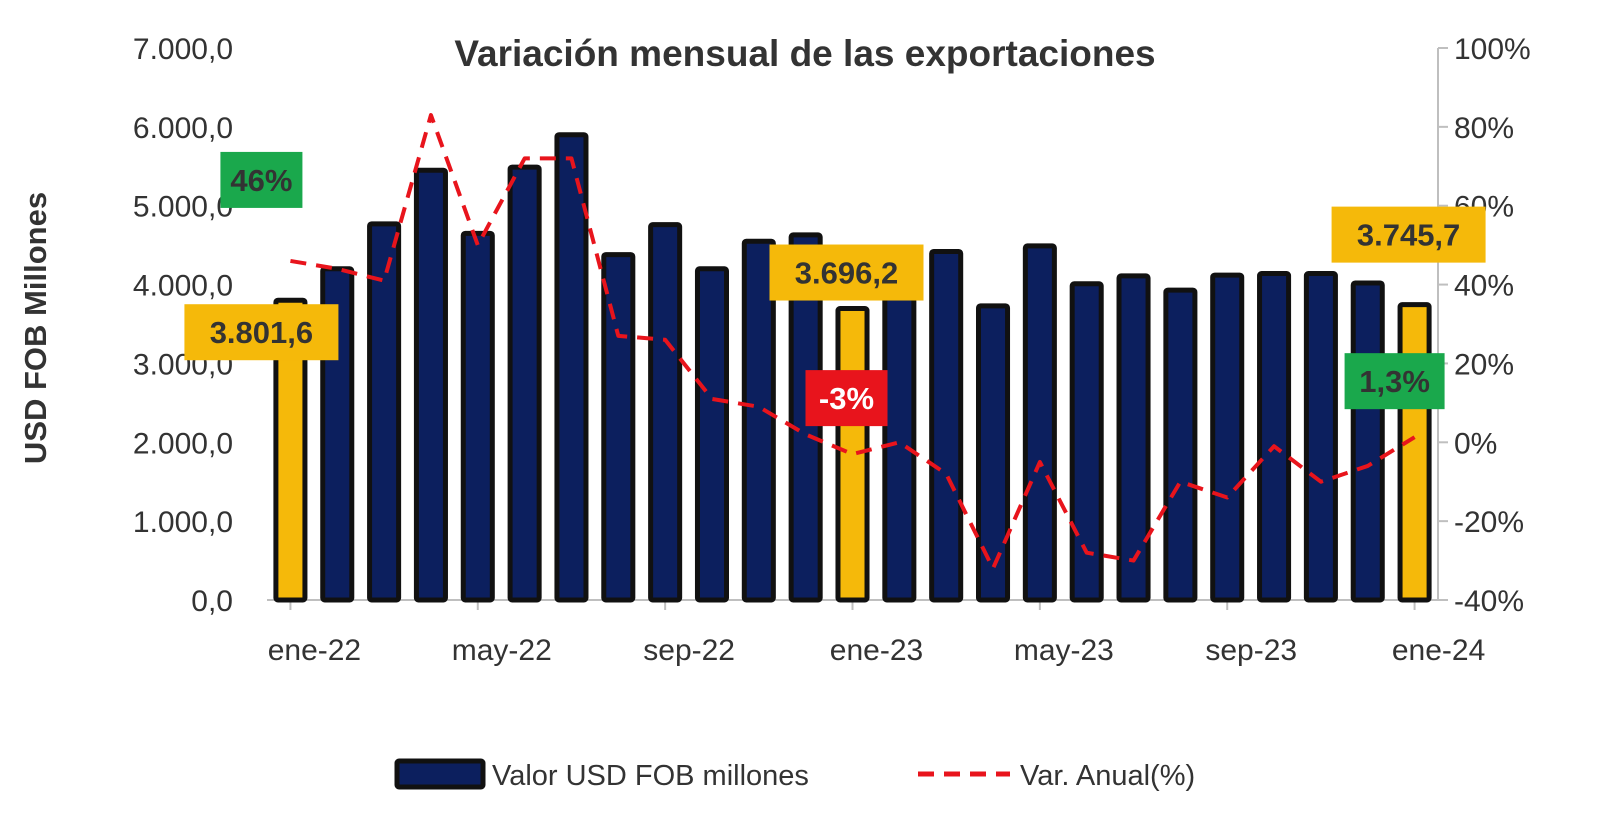  What do you see at coordinates (314, 650) in the screenshot?
I see `x-tick-label: ene-22` at bounding box center [314, 650].